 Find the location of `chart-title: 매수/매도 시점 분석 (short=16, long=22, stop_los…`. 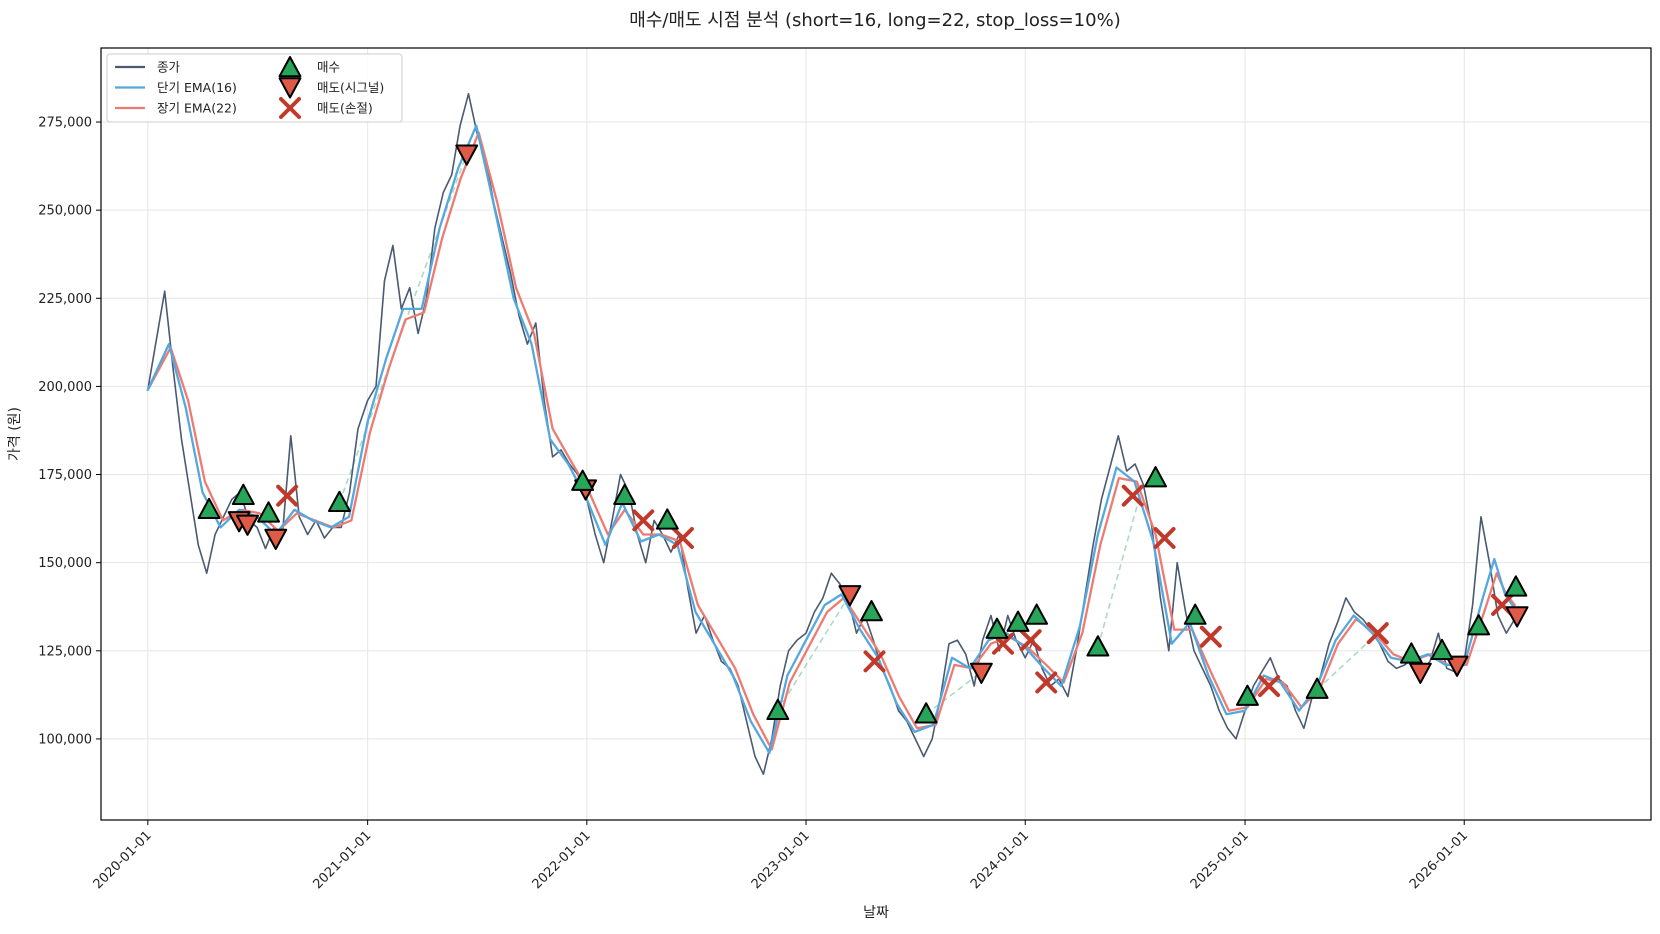

chart-title: 매수/매도 시점 분석 (short=16, long=22, stop_los… is located at coordinates (874, 20).